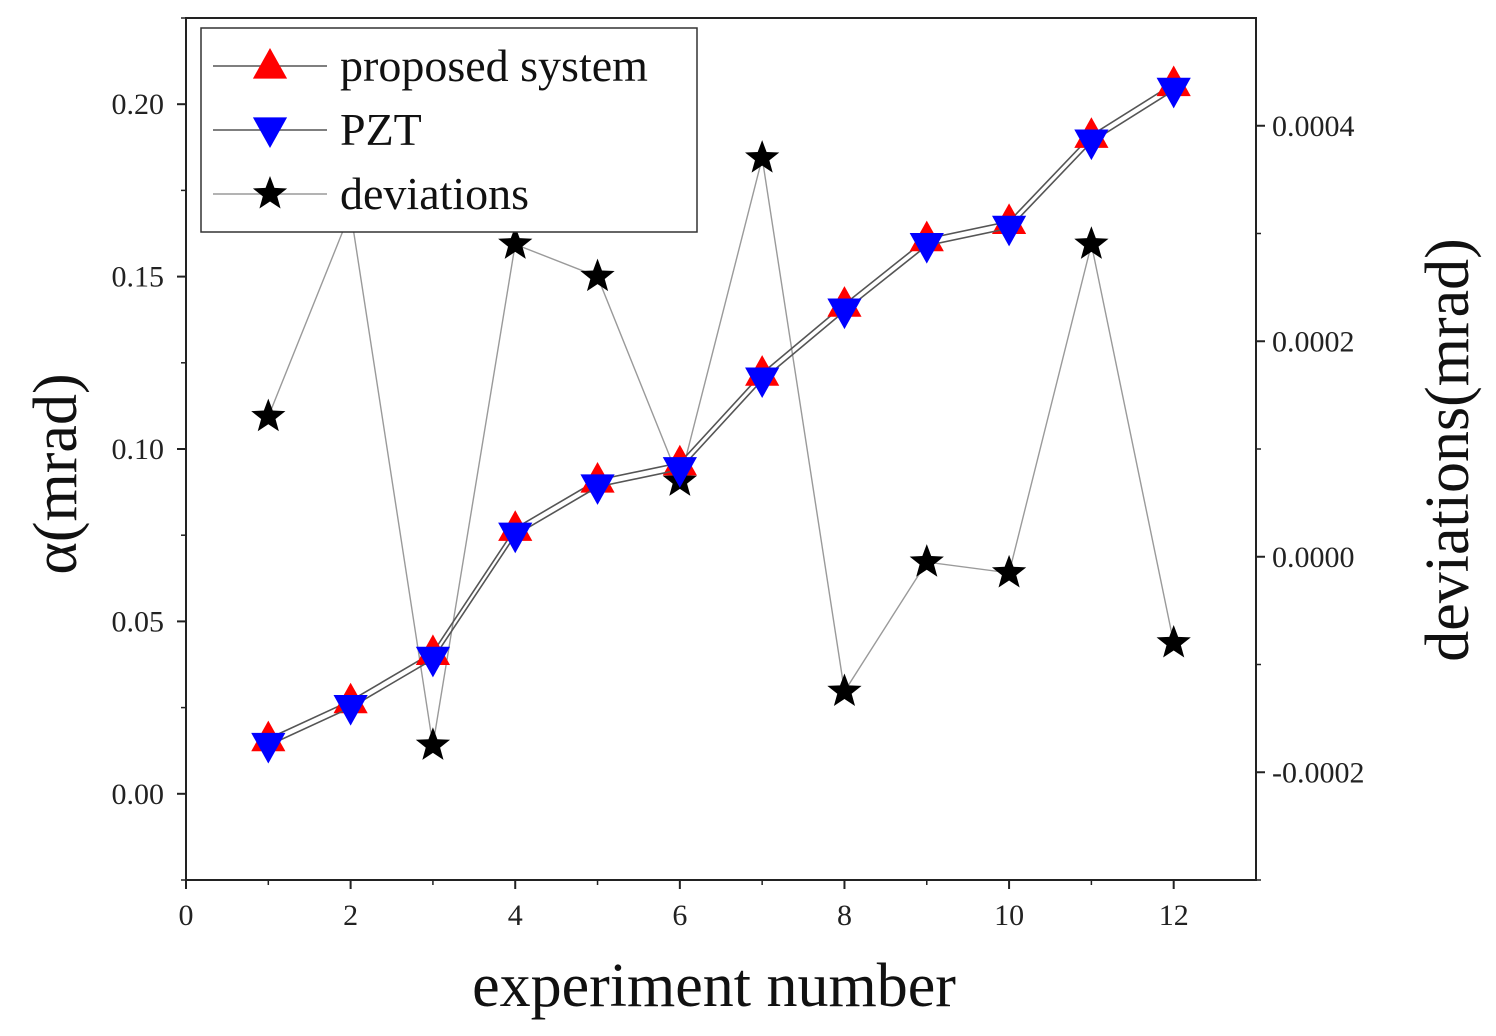 Image resolution: width=1496 pixels, height=1036 pixels. What do you see at coordinates (714, 986) in the screenshot?
I see `x-axis-title: experiment number` at bounding box center [714, 986].